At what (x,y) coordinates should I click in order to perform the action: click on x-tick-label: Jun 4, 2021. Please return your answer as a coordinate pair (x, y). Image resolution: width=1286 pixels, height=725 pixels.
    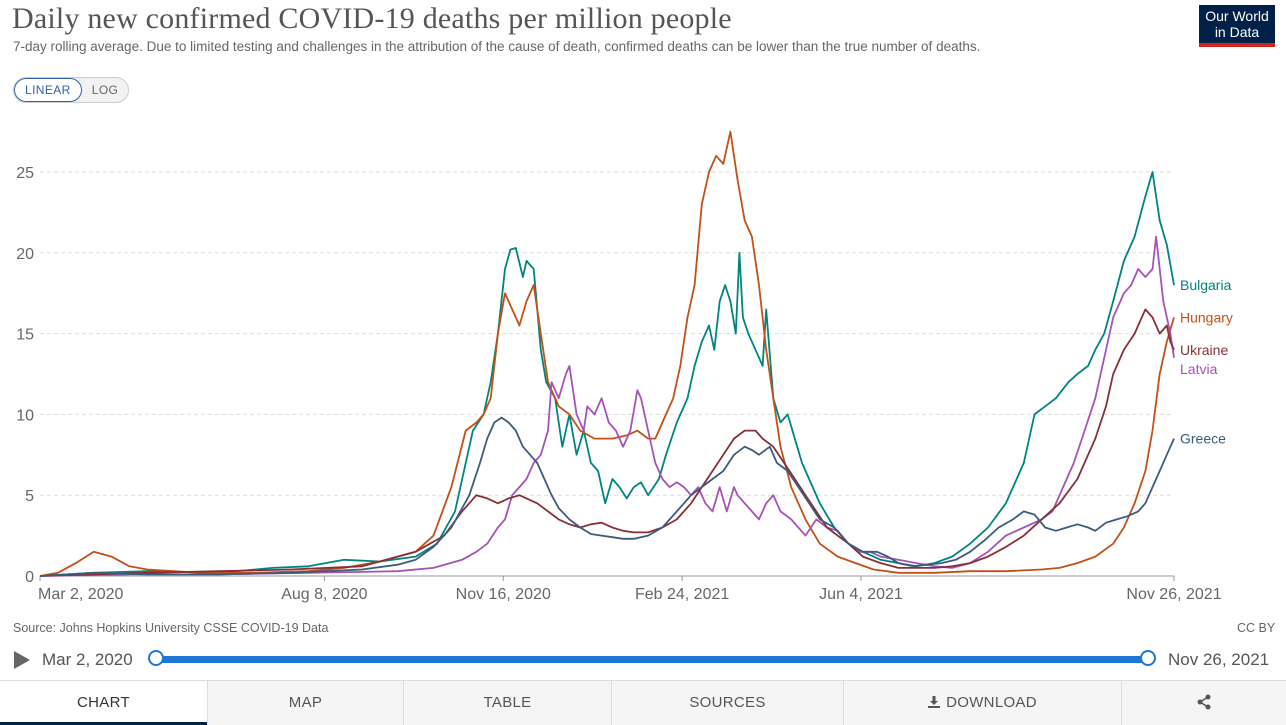
    Looking at the image, I should click on (861, 594).